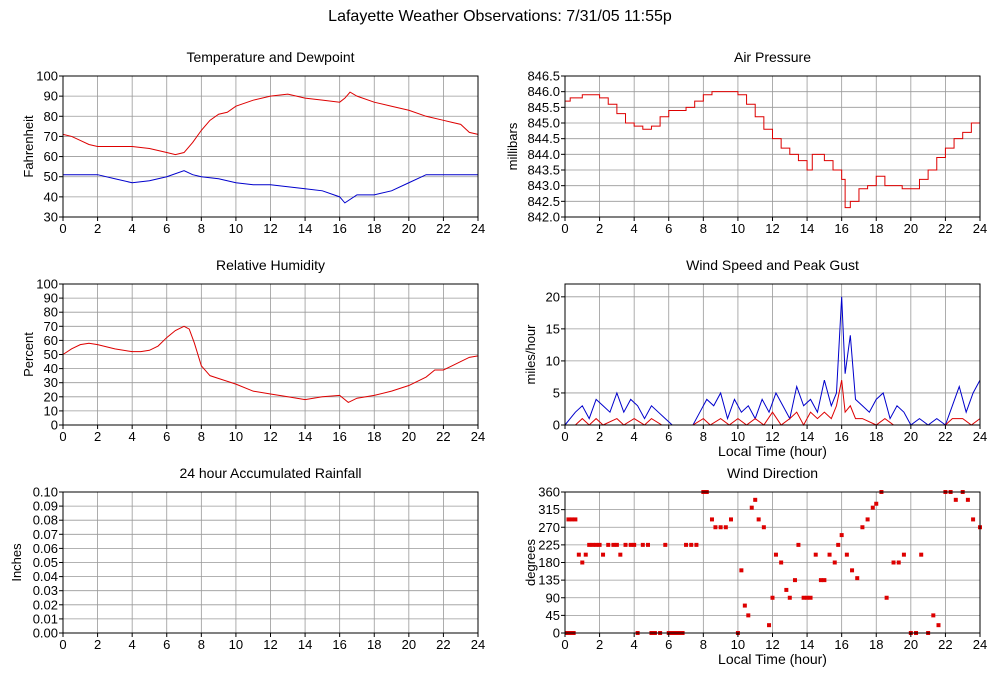 The height and width of the screenshot is (680, 1000). Describe the element at coordinates (512, 146) in the screenshot. I see `y-axis-label: millibars` at that location.